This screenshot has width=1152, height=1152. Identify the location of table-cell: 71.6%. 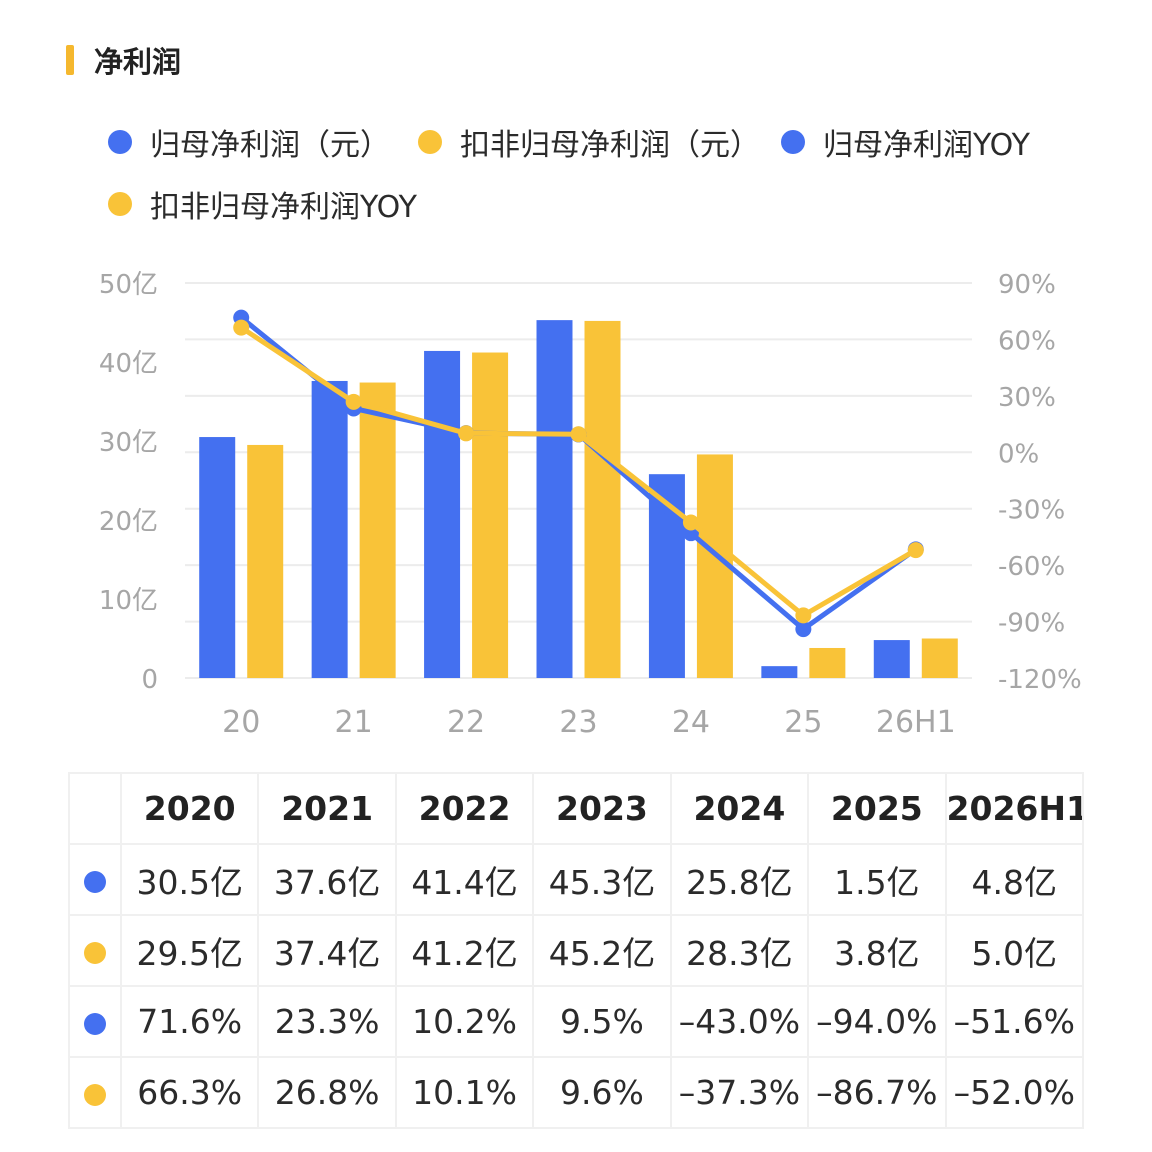
(189, 1021).